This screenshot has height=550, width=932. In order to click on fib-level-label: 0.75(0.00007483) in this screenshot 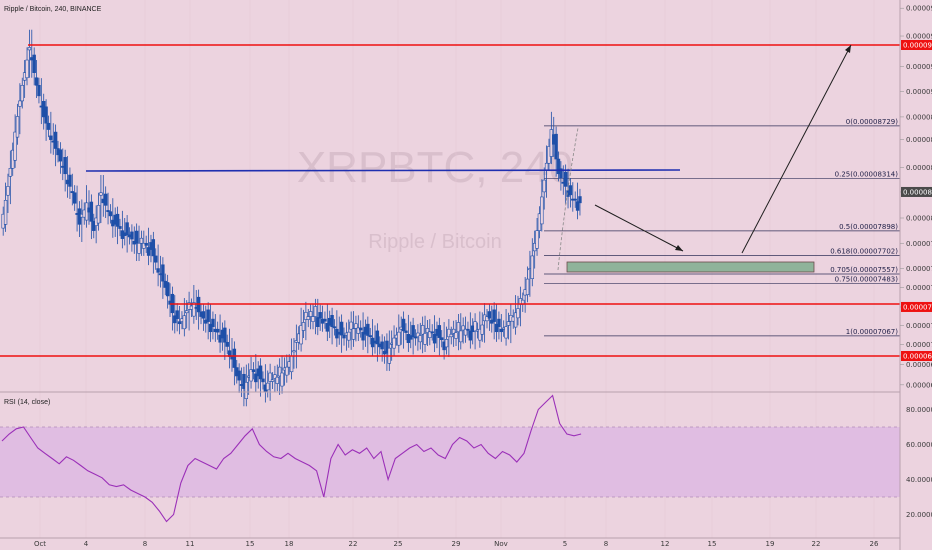, I will do `click(867, 279)`.